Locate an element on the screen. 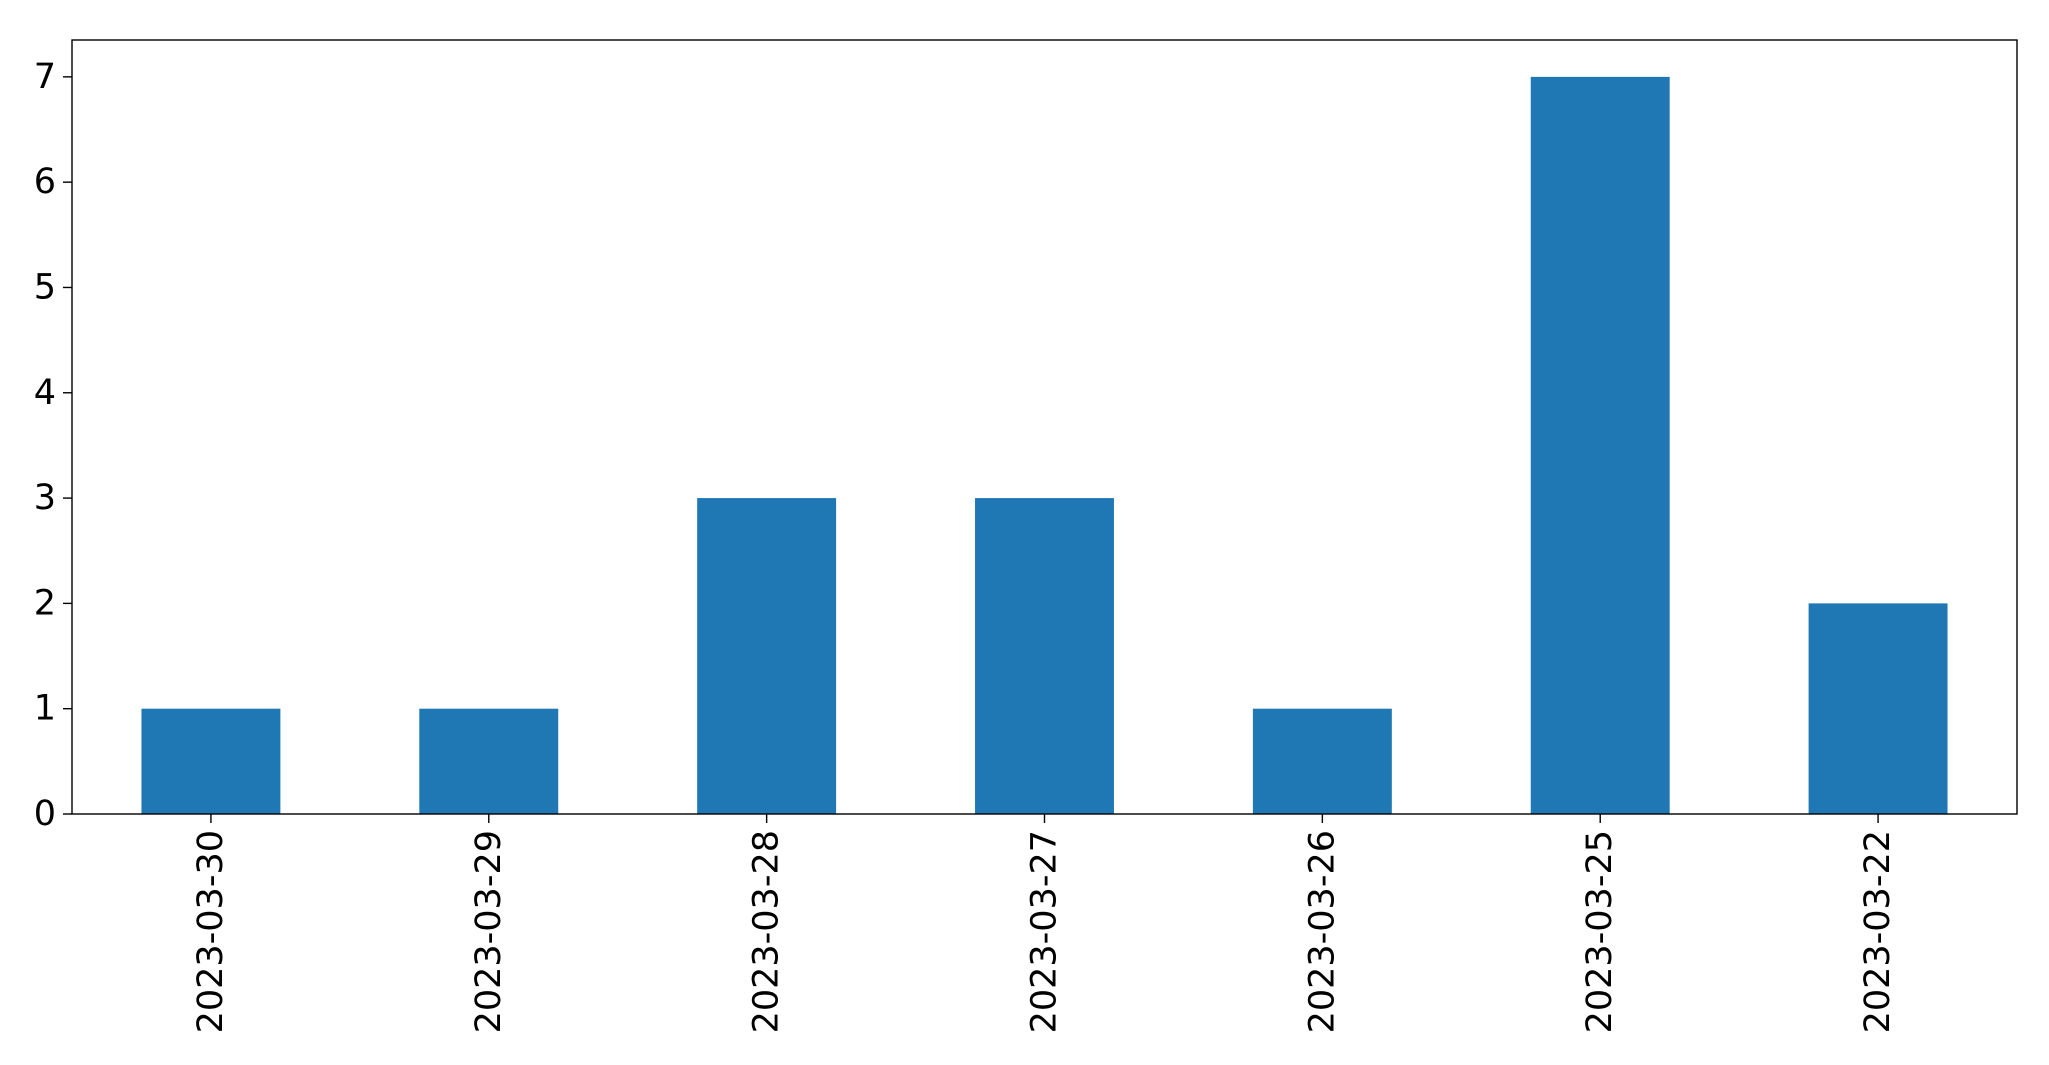  x-tick-label: 2023-03-25 is located at coordinates (1600, 931).